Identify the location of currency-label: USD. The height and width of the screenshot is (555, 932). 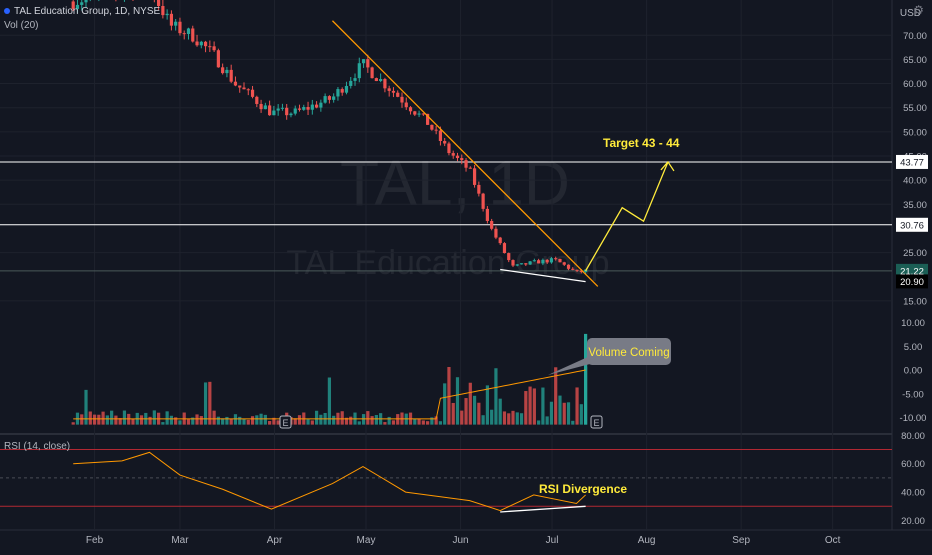
(910, 13).